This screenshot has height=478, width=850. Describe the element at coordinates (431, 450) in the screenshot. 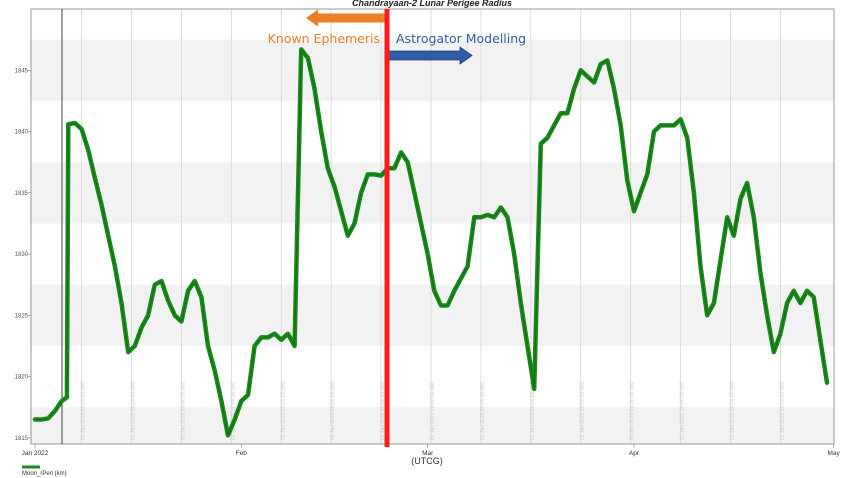

I see `x-axis: Jan 2022 Feb Mar Apr May` at that location.